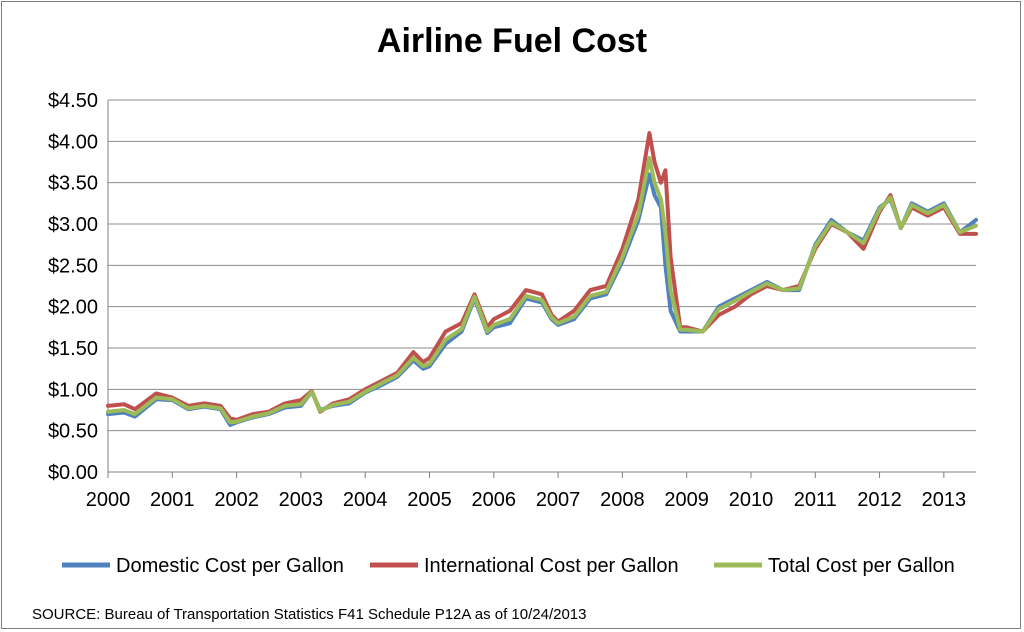  Describe the element at coordinates (622, 500) in the screenshot. I see `x-tick-label: 2008` at that location.